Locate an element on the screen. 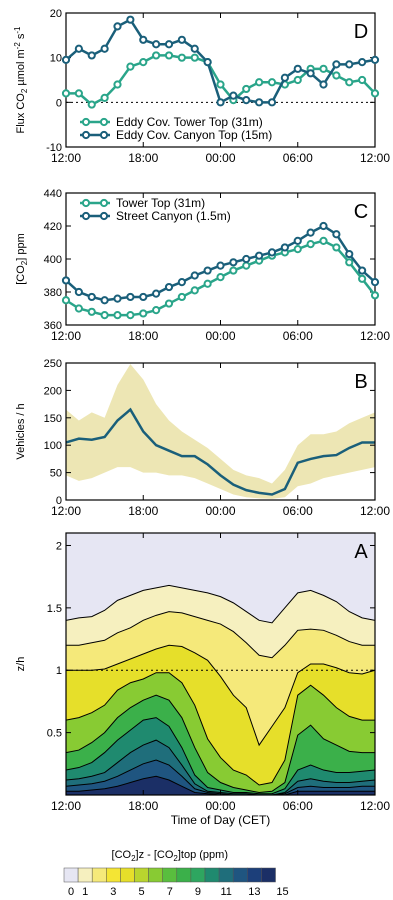 The image size is (393, 900). panel-c-legend-label: Tower Top (31m) is located at coordinates (160, 203).